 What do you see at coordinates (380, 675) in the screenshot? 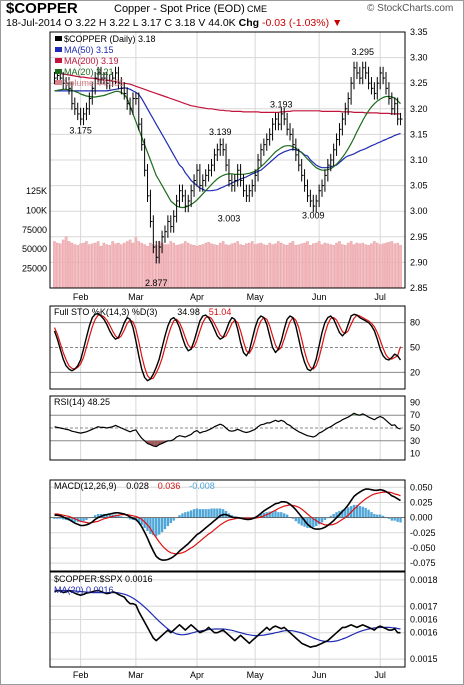
I see `ratio-x-tick-5: Jul` at bounding box center [380, 675].